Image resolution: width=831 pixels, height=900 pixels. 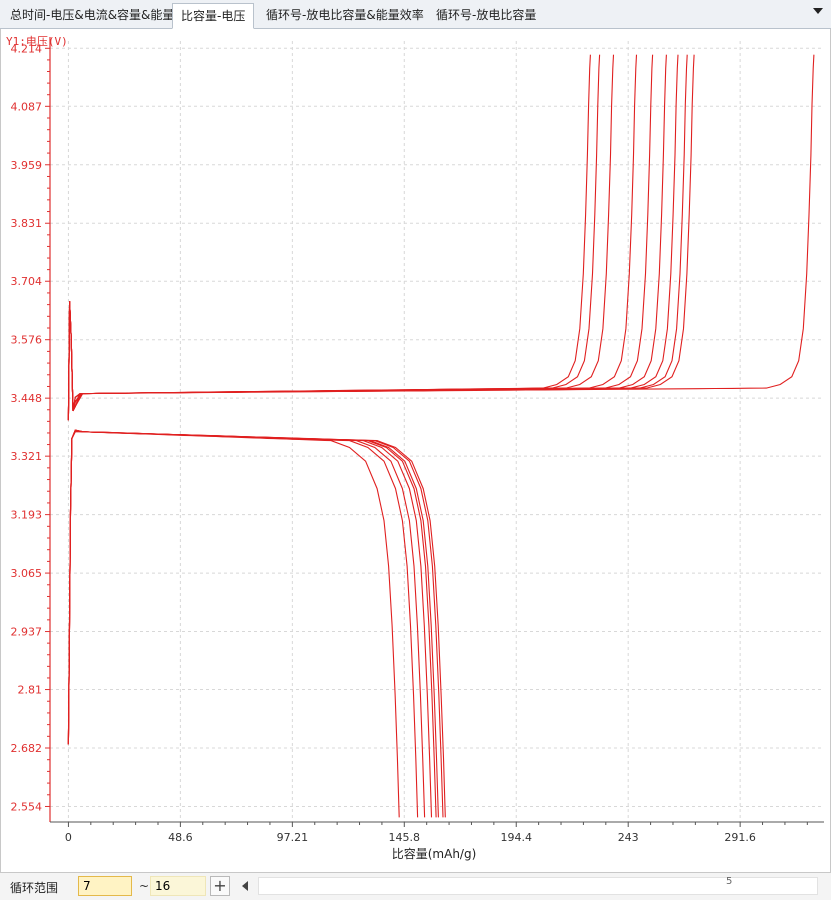 What do you see at coordinates (178, 886) in the screenshot?
I see `cycle-to-input` at bounding box center [178, 886].